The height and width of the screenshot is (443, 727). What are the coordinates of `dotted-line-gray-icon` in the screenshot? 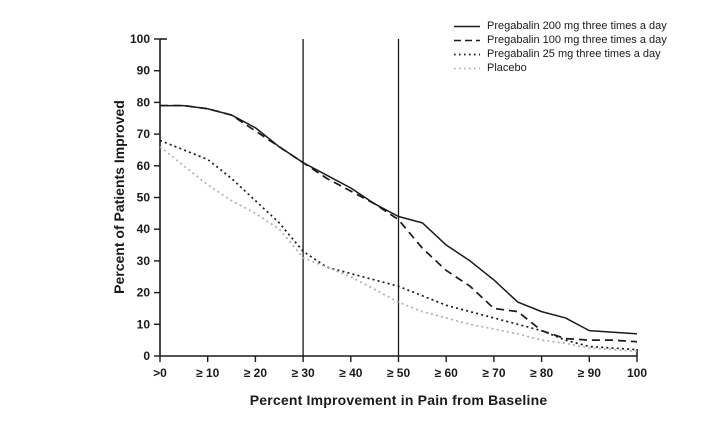 It's located at (467, 68).